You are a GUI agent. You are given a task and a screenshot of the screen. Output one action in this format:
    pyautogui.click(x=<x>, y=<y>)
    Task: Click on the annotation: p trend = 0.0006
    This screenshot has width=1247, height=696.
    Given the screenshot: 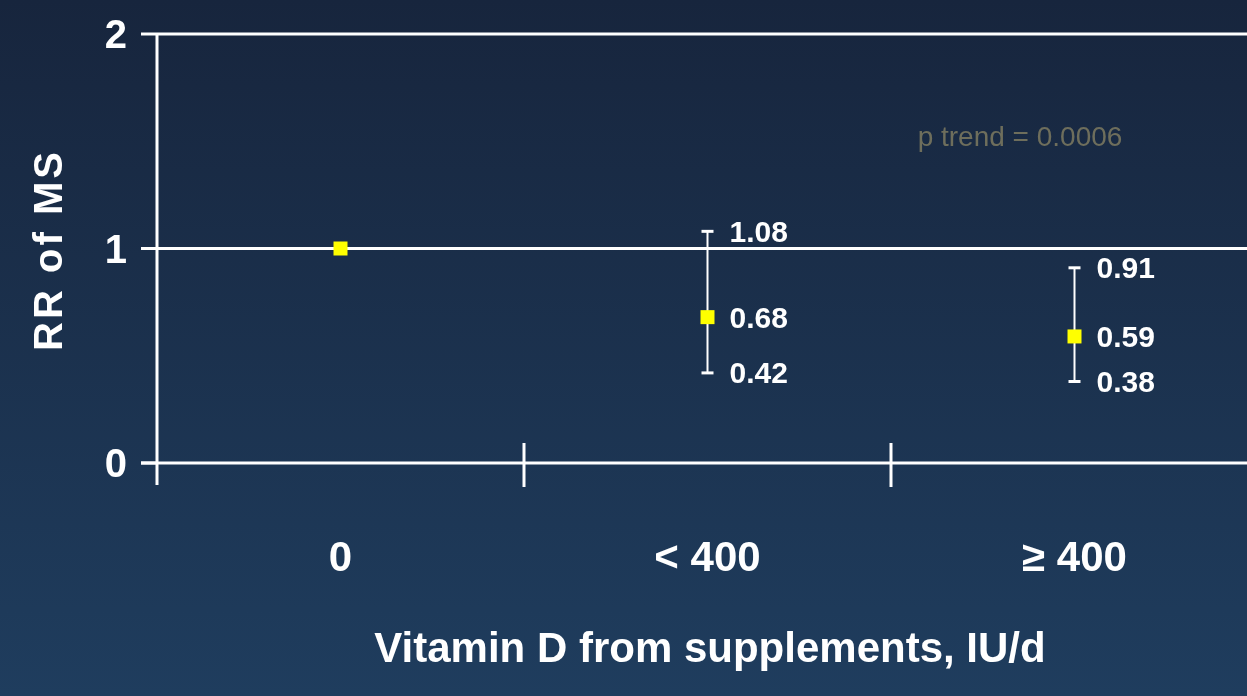 What is the action you would take?
    pyautogui.click(x=1020, y=136)
    